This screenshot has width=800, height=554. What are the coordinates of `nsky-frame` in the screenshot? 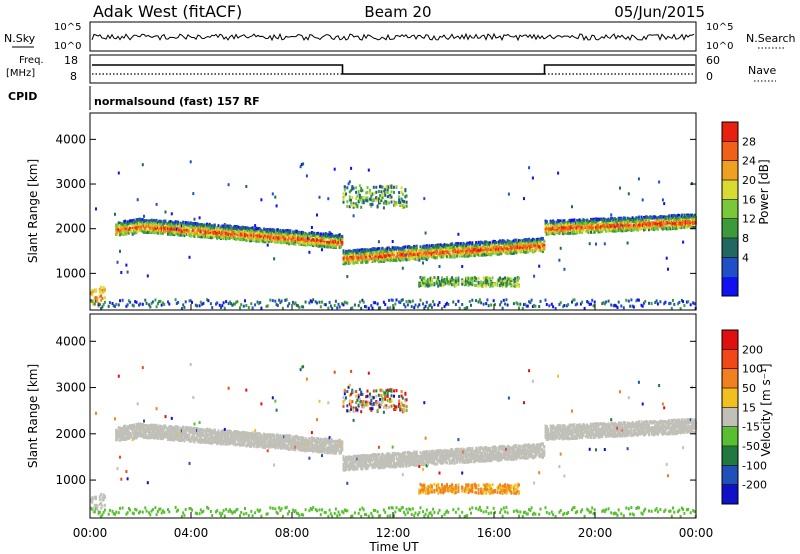 It's located at (393, 36).